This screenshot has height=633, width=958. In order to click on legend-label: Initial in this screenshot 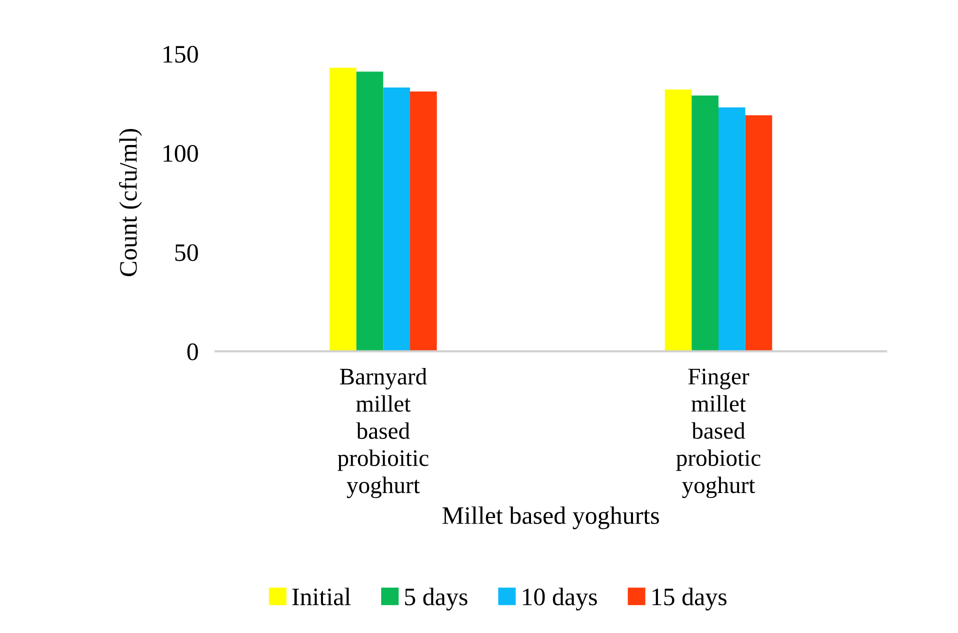, I will do `click(321, 597)`.